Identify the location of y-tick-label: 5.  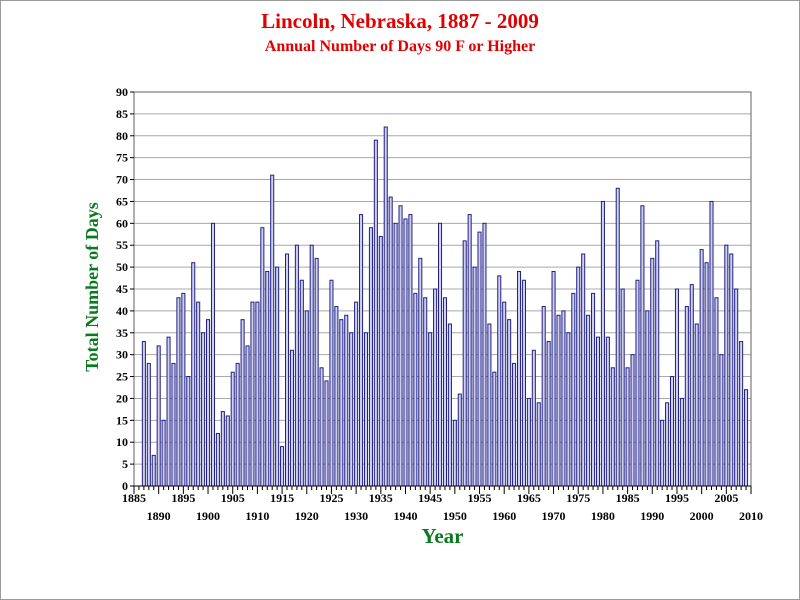
(125, 464).